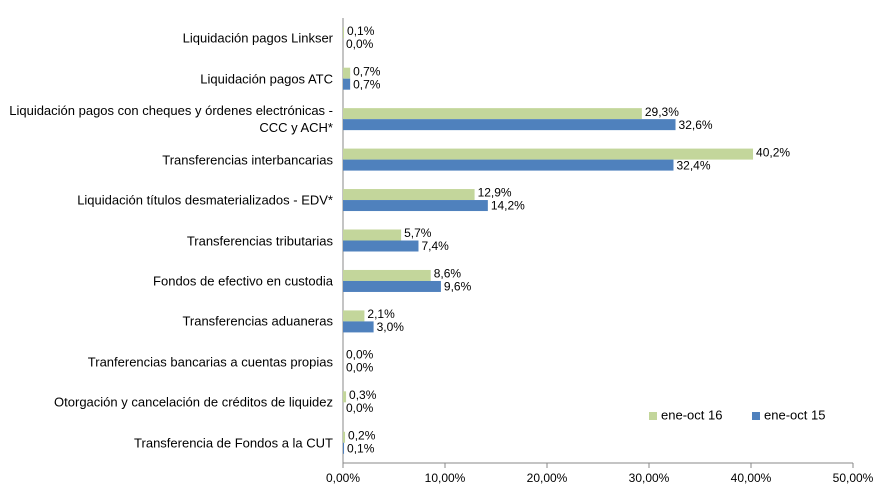  I want to click on category-label: Transferencia de Fondos a la CUT, so click(233, 443).